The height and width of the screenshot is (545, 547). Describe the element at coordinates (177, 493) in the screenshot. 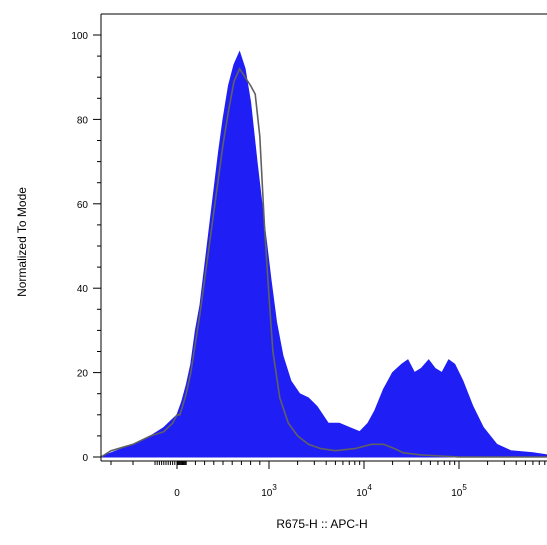

I see `x-tick-label: 0` at that location.